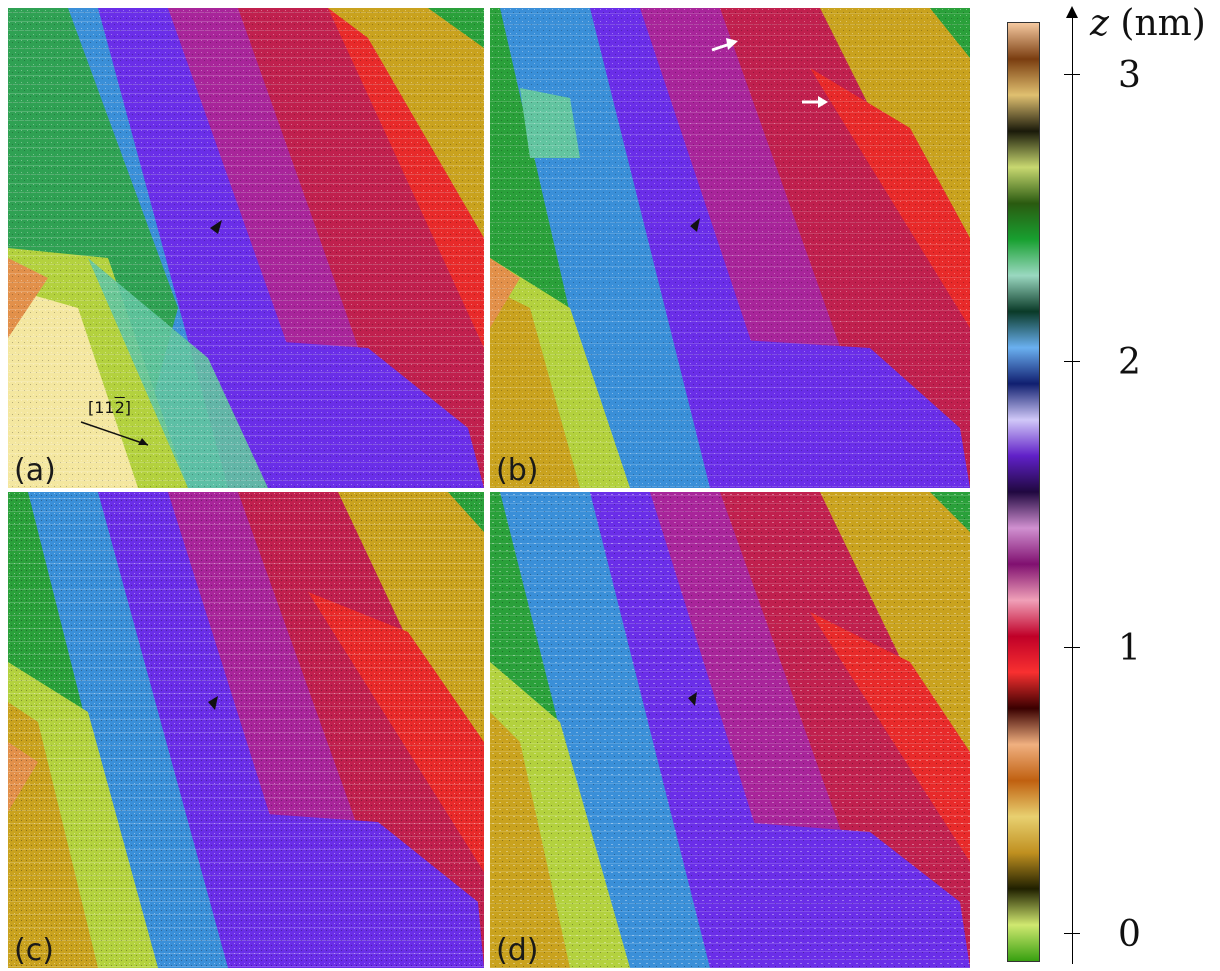 The image size is (1220, 971). Describe the element at coordinates (35, 470) in the screenshot. I see `panel-label-a: (a)` at that location.